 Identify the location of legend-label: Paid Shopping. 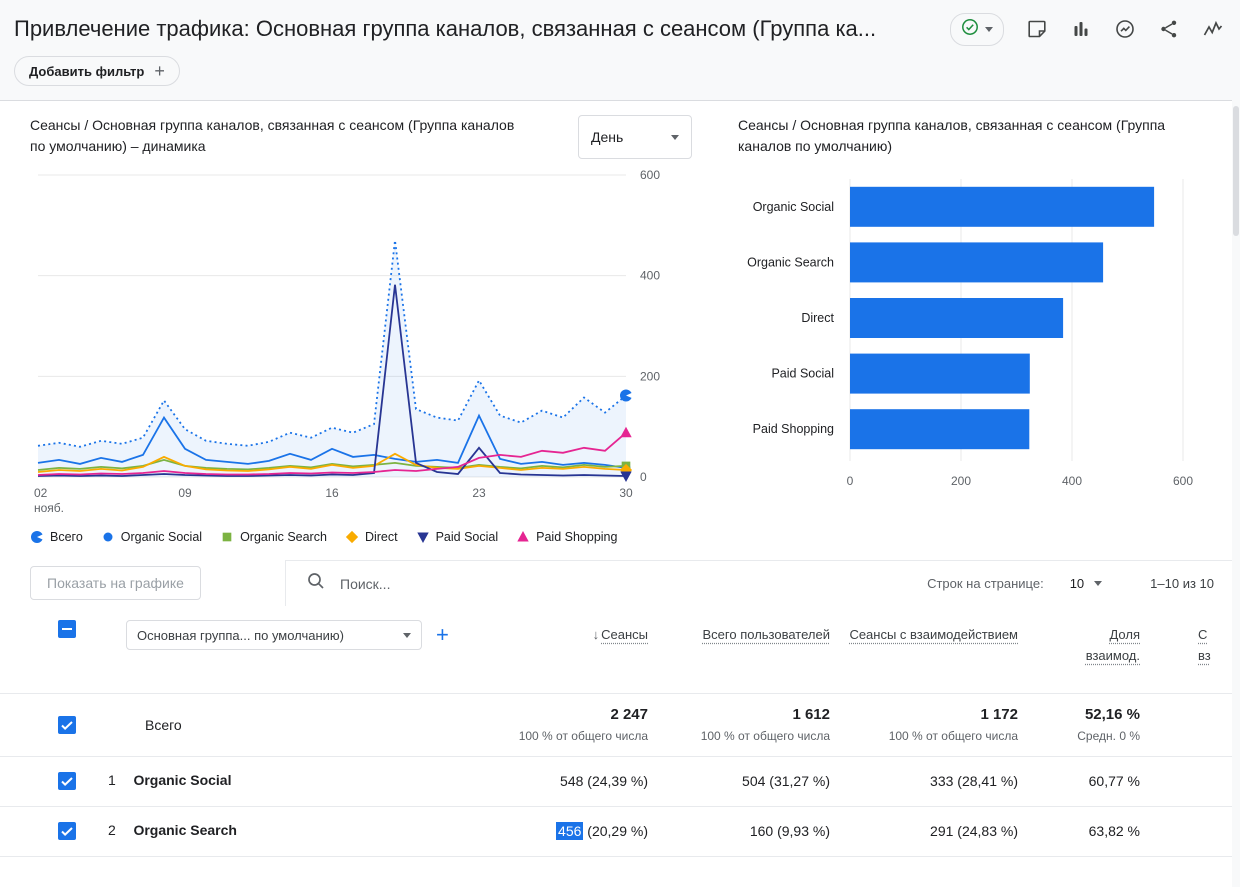
(577, 537).